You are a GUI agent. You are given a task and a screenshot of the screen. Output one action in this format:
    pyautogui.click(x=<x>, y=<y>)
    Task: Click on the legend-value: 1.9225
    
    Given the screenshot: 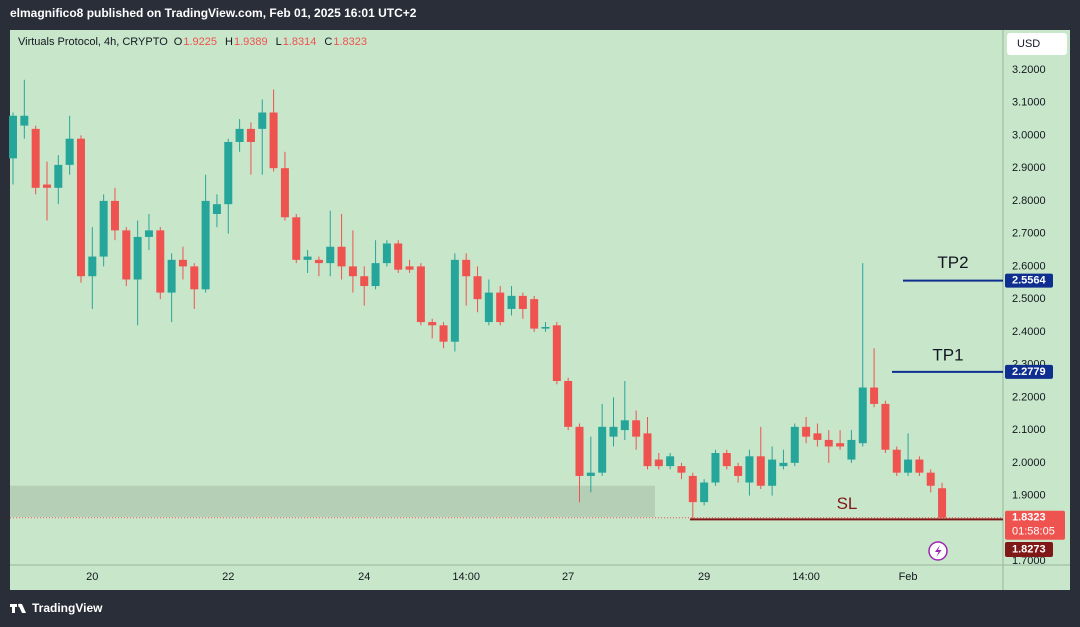 What is the action you would take?
    pyautogui.click(x=200, y=42)
    